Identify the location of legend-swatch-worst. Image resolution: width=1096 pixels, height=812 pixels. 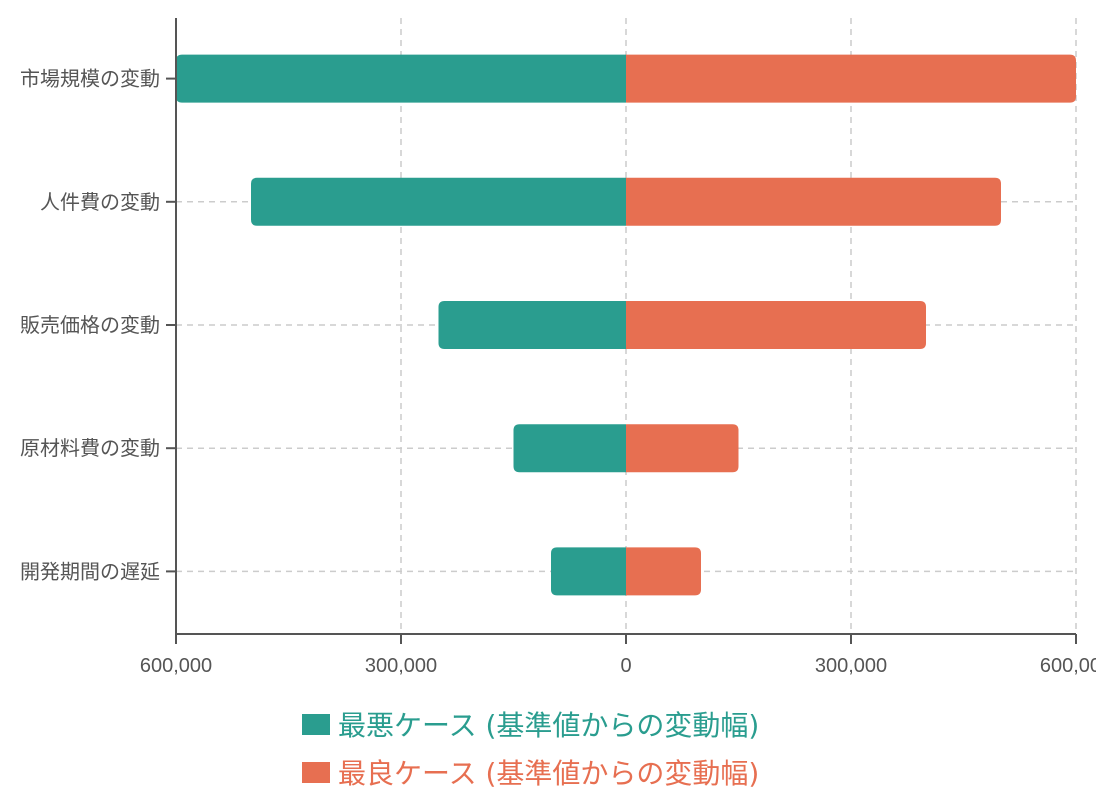
(316, 724).